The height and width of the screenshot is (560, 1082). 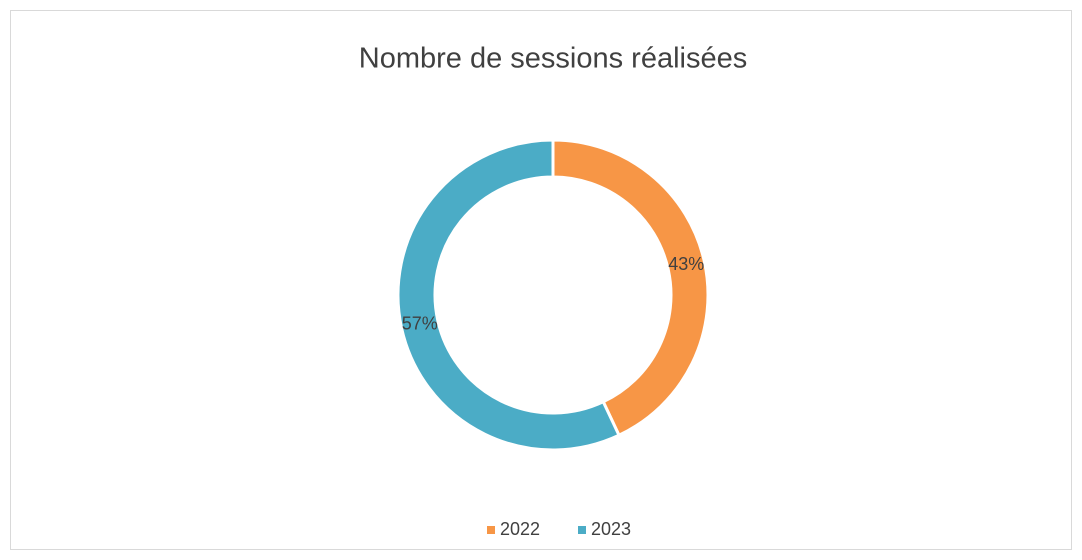 I want to click on legend-label: 2022, so click(x=520, y=529).